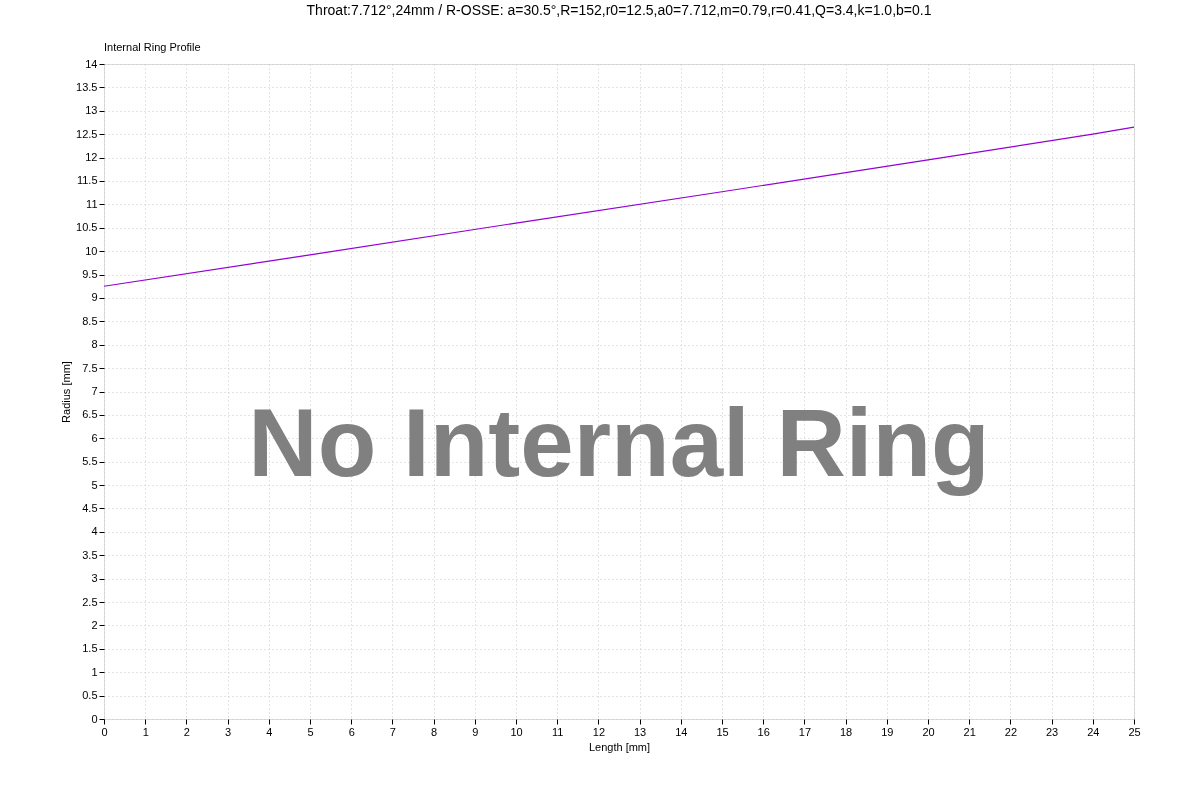 This screenshot has width=1200, height=800. Describe the element at coordinates (94, 391) in the screenshot. I see `y-tick-label: 7` at that location.